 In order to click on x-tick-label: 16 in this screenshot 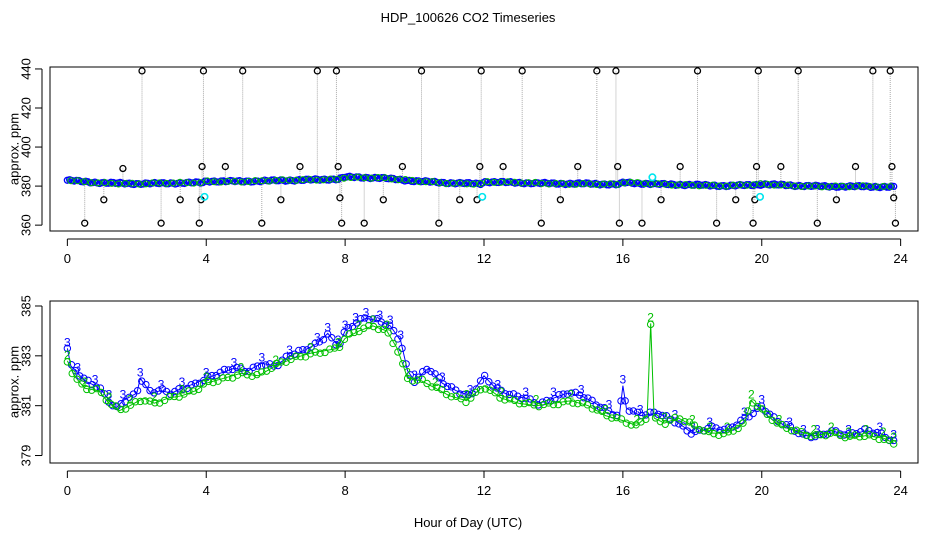, I will do `click(623, 258)`.